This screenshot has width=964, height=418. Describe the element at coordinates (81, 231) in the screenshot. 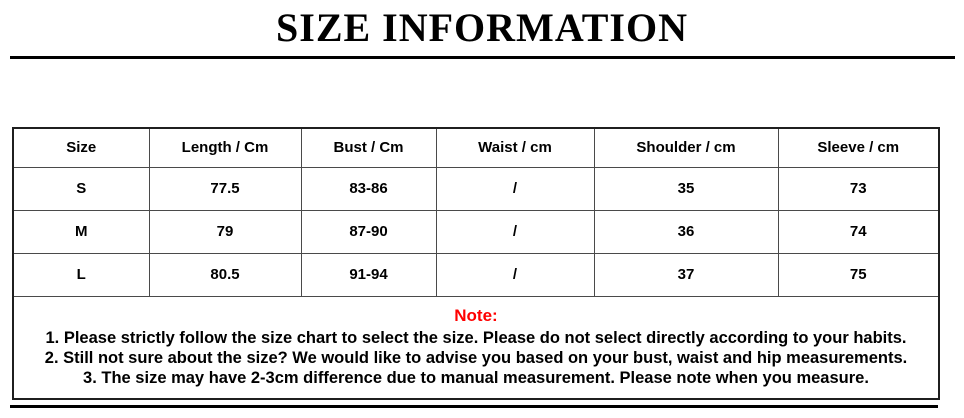

I see `cell-size: M` at that location.